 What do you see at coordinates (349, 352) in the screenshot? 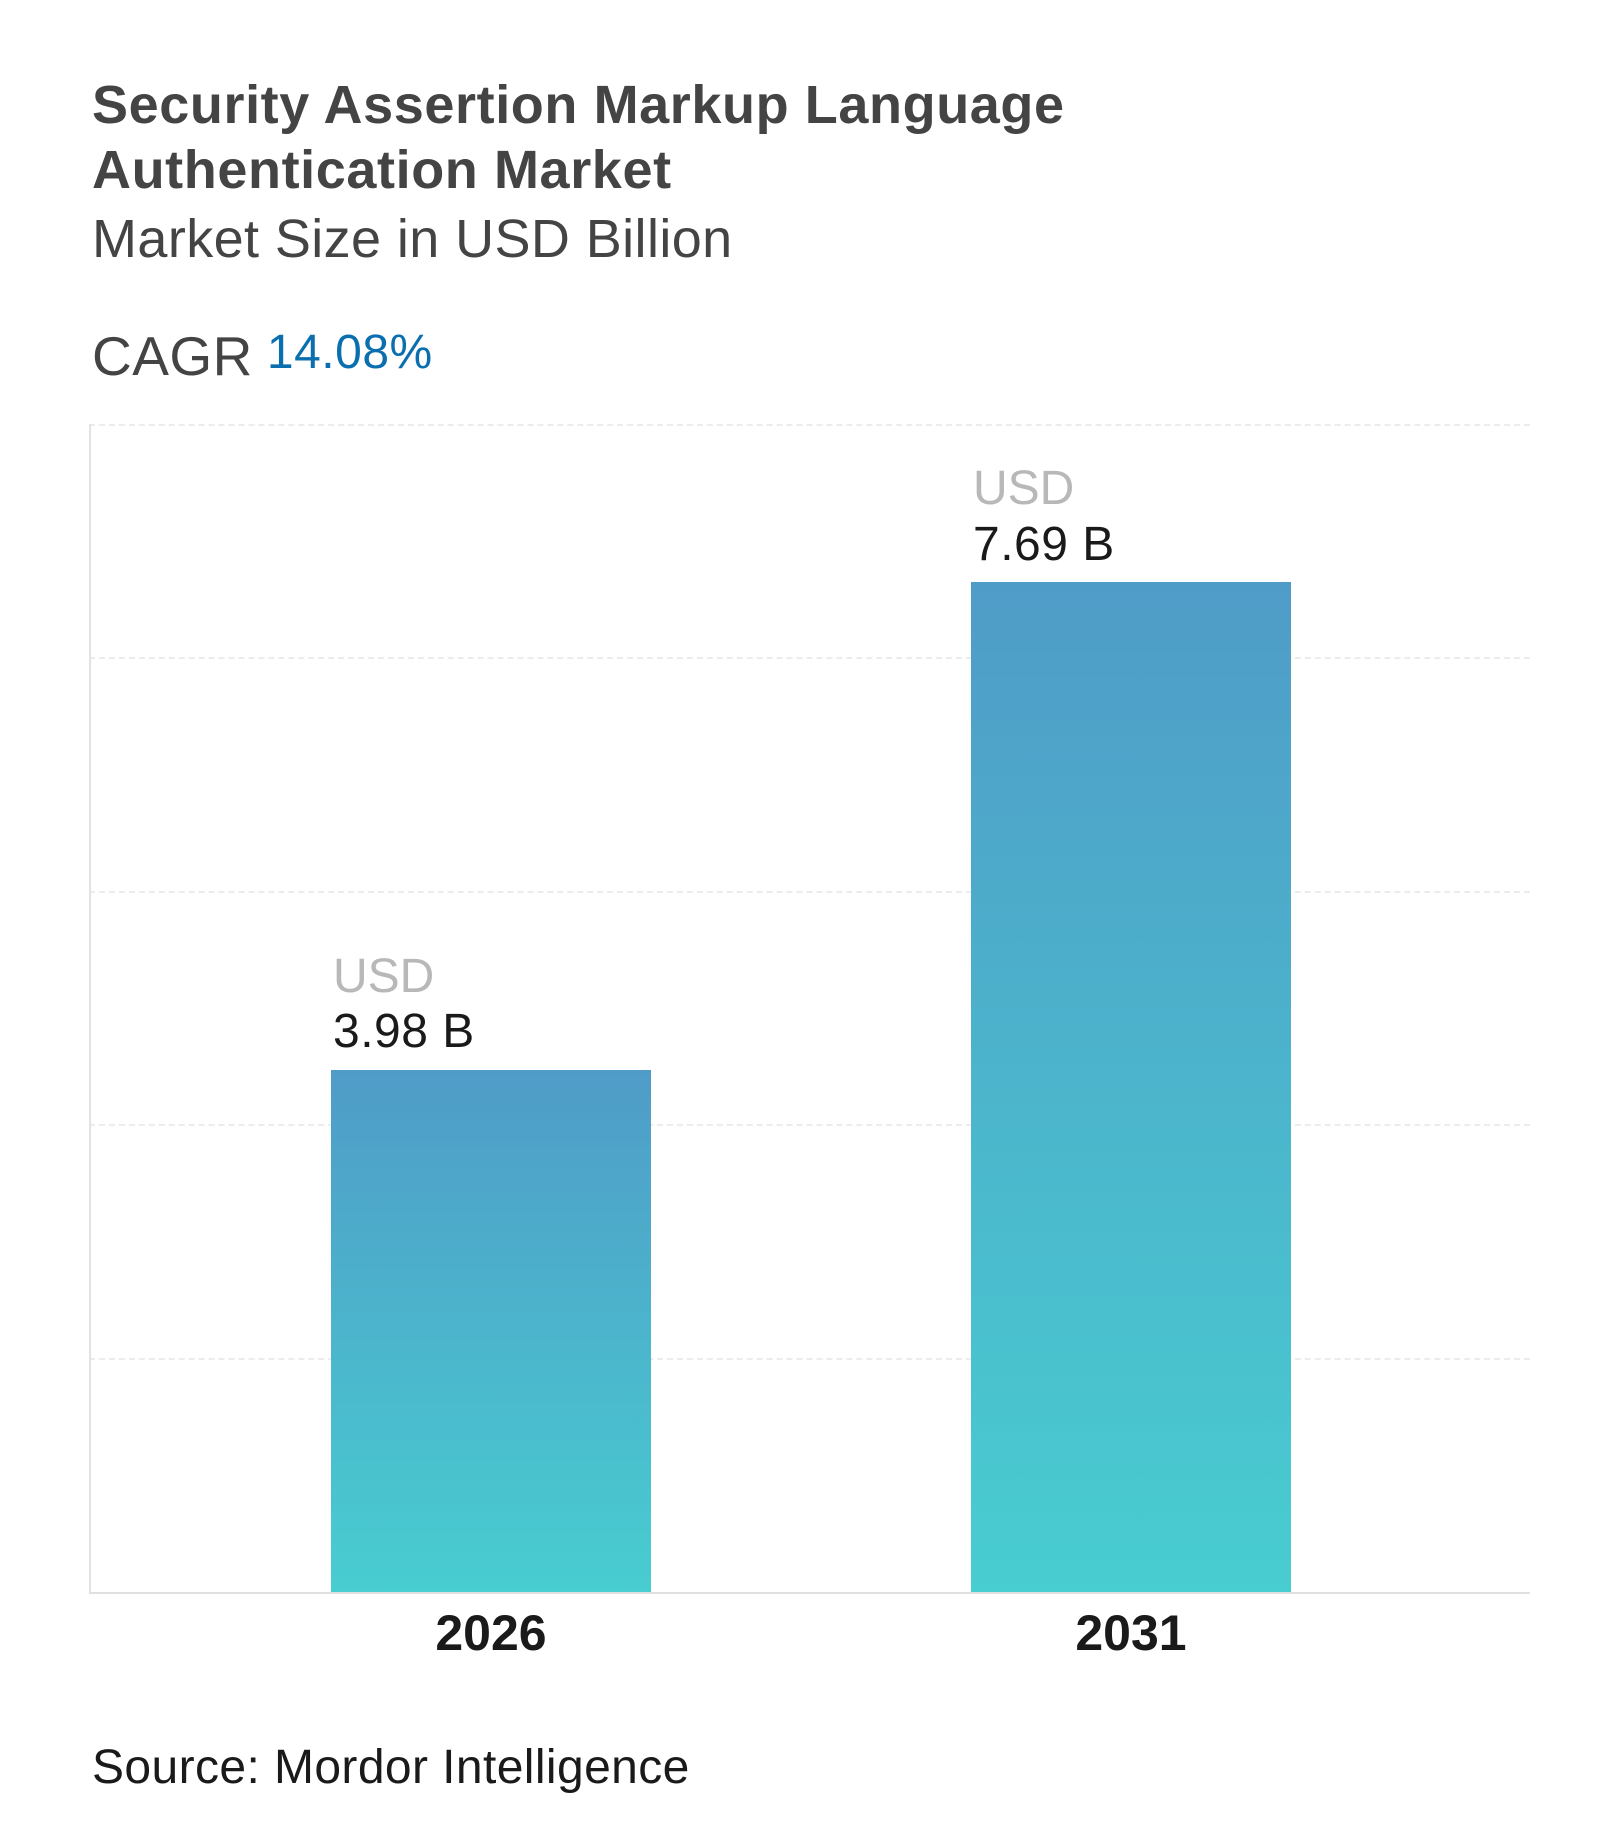
I see `cagr-value: 14.08%` at bounding box center [349, 352].